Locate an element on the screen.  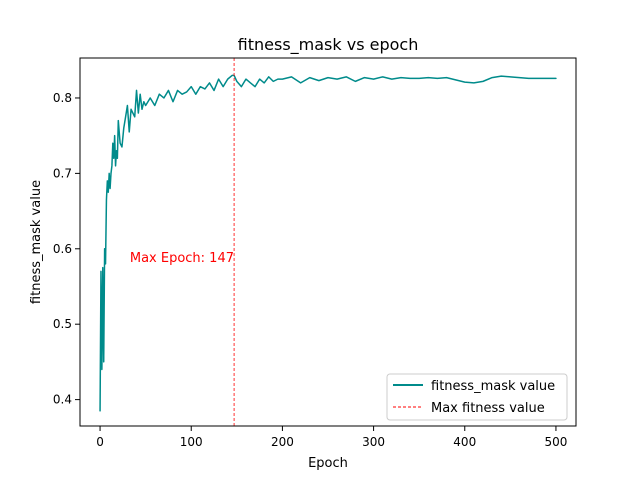
y-tick-label: 0.7 is located at coordinates (62, 173).